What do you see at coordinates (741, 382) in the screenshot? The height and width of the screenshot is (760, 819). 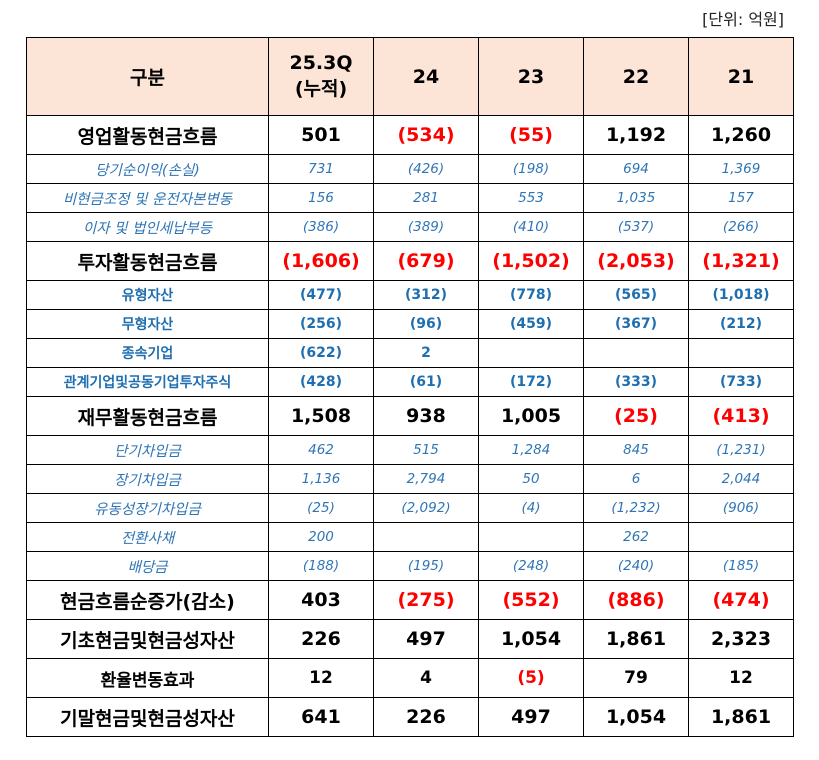 I see `row-value: (733)` at bounding box center [741, 382].